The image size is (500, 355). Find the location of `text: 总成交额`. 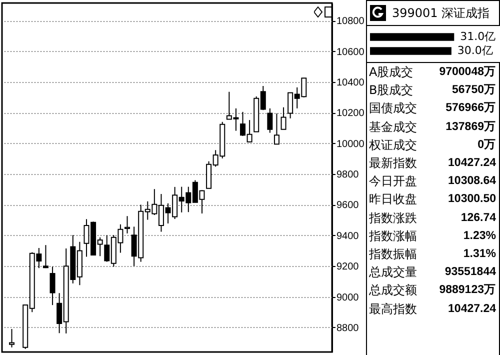

text: 总成交额 is located at coordinates (393, 291).